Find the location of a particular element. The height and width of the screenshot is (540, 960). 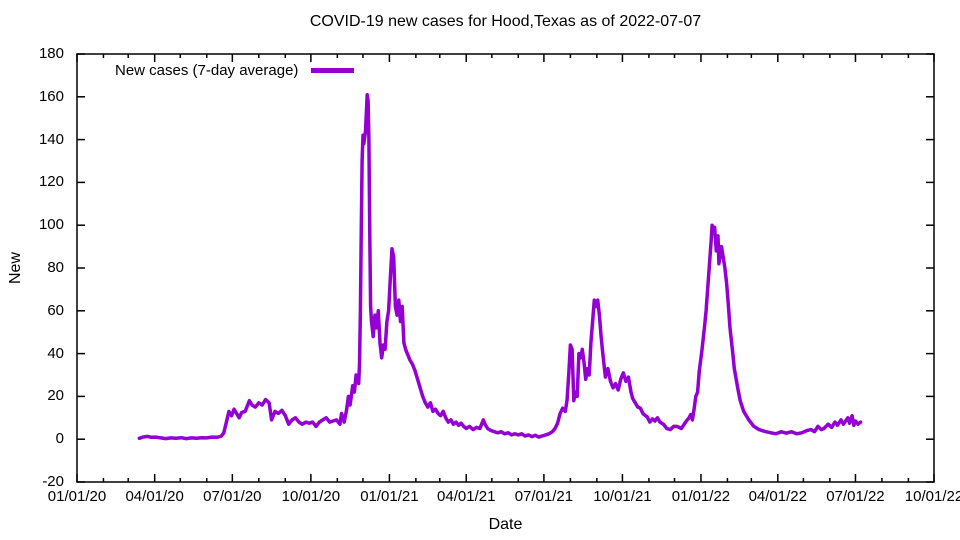

y-tick-label: 0 is located at coordinates (59, 439).